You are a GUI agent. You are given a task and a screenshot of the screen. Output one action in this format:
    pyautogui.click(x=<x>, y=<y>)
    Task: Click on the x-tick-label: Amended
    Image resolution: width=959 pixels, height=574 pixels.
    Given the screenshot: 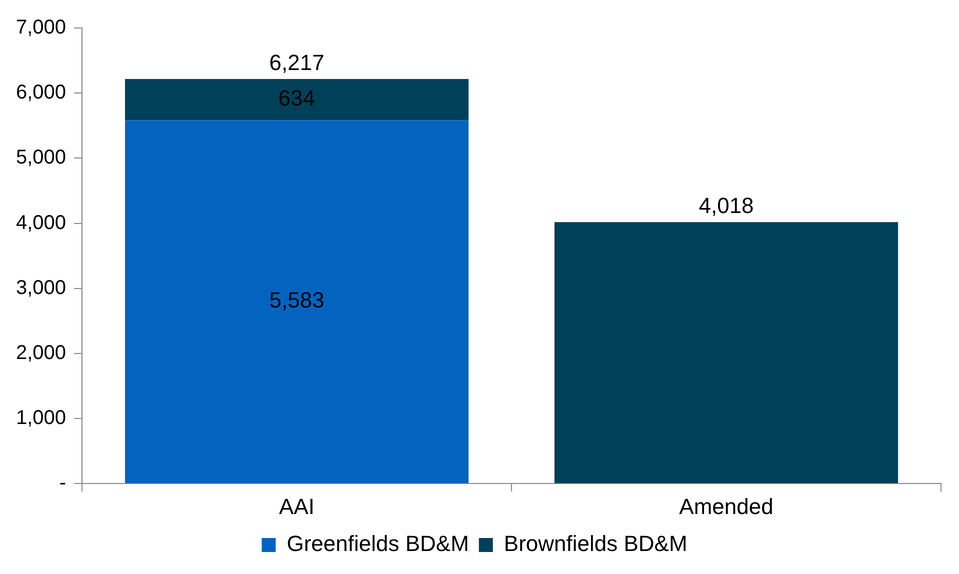 What is the action you would take?
    pyautogui.click(x=726, y=506)
    